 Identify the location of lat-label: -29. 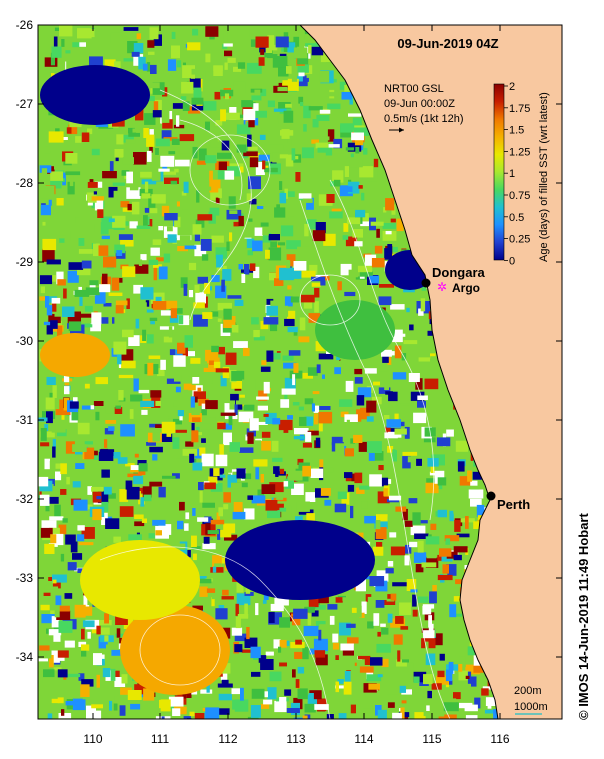
(25, 262).